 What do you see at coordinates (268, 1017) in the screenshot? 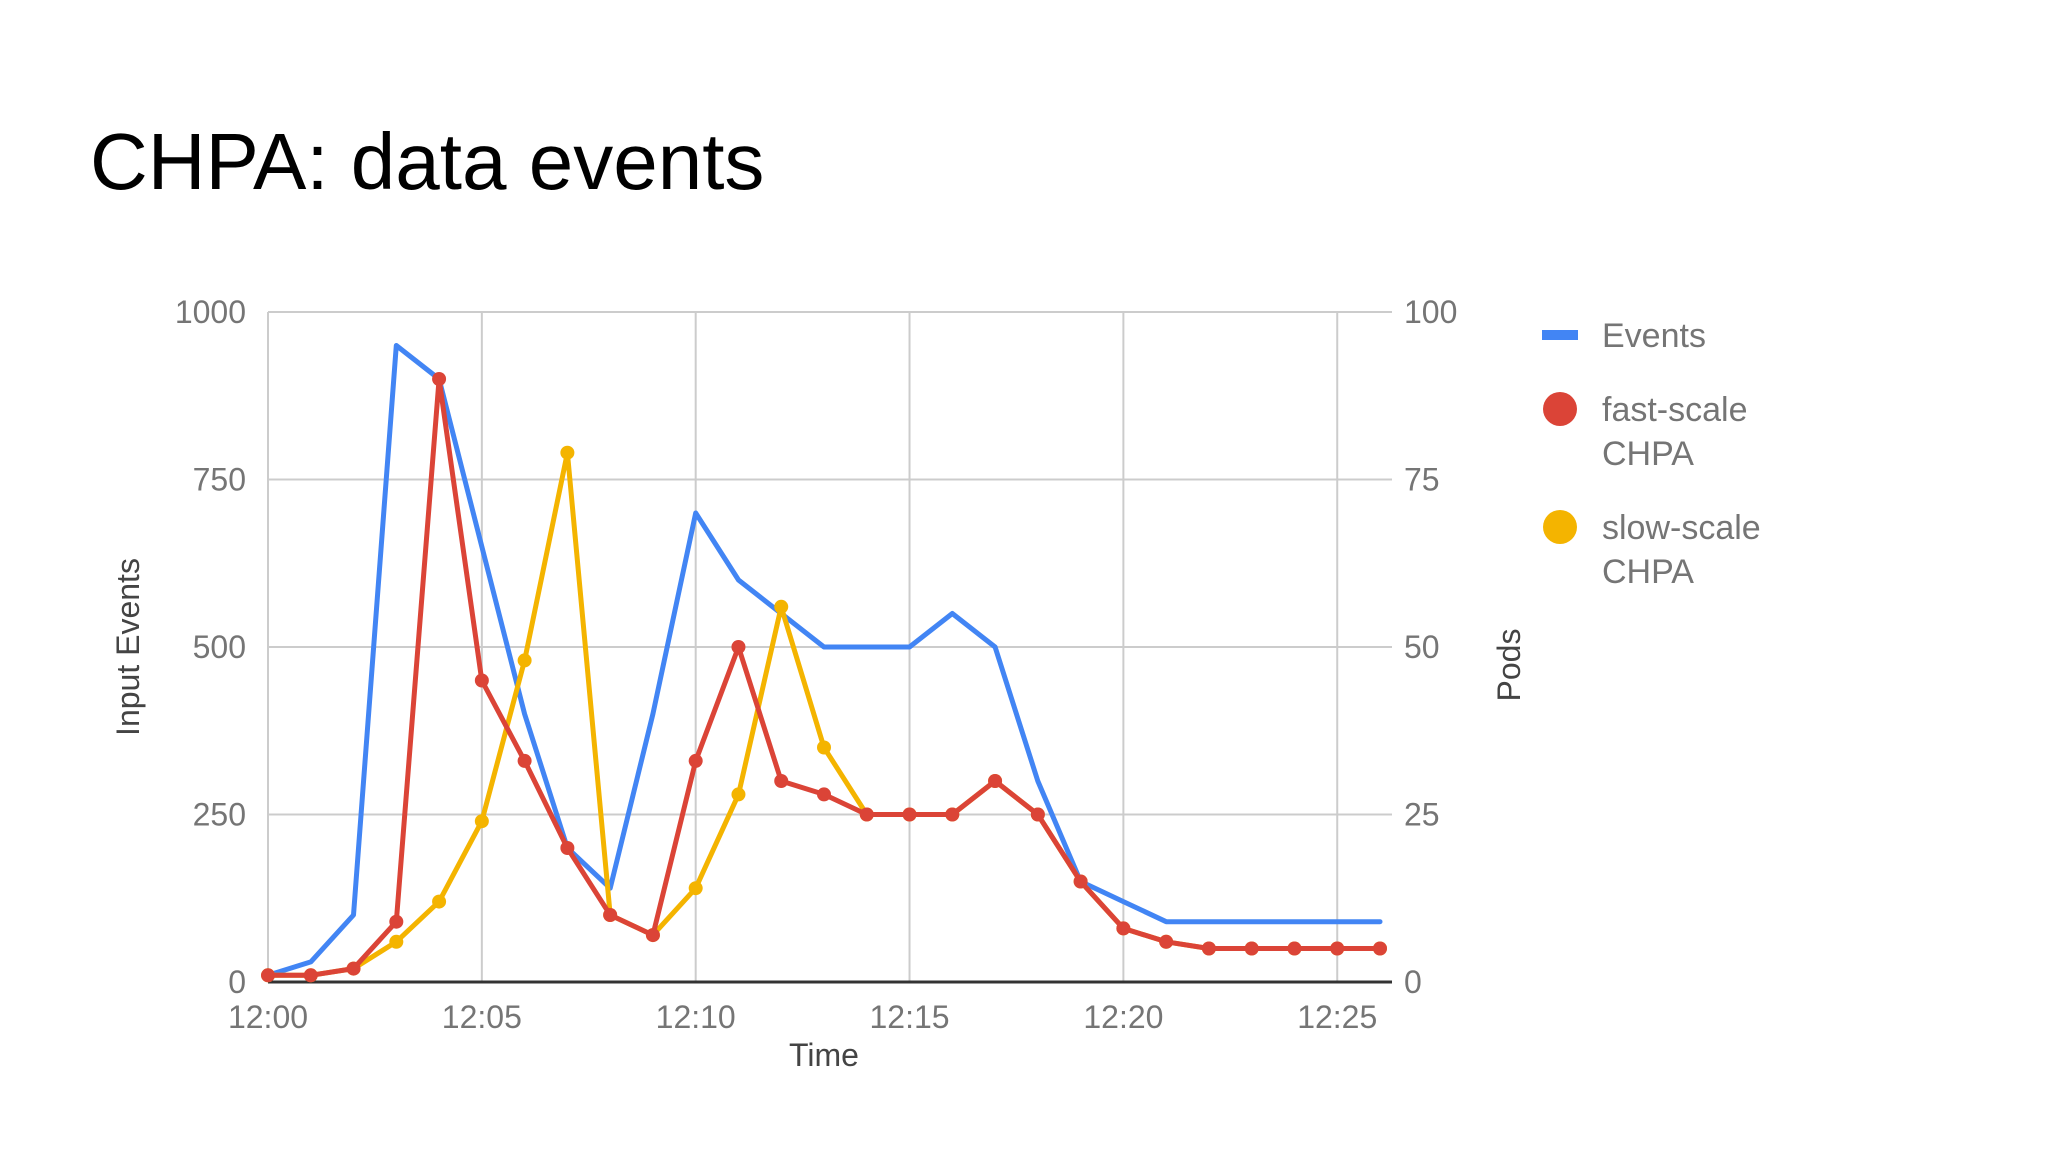
I see `x-tick-label: 12:00` at bounding box center [268, 1017].